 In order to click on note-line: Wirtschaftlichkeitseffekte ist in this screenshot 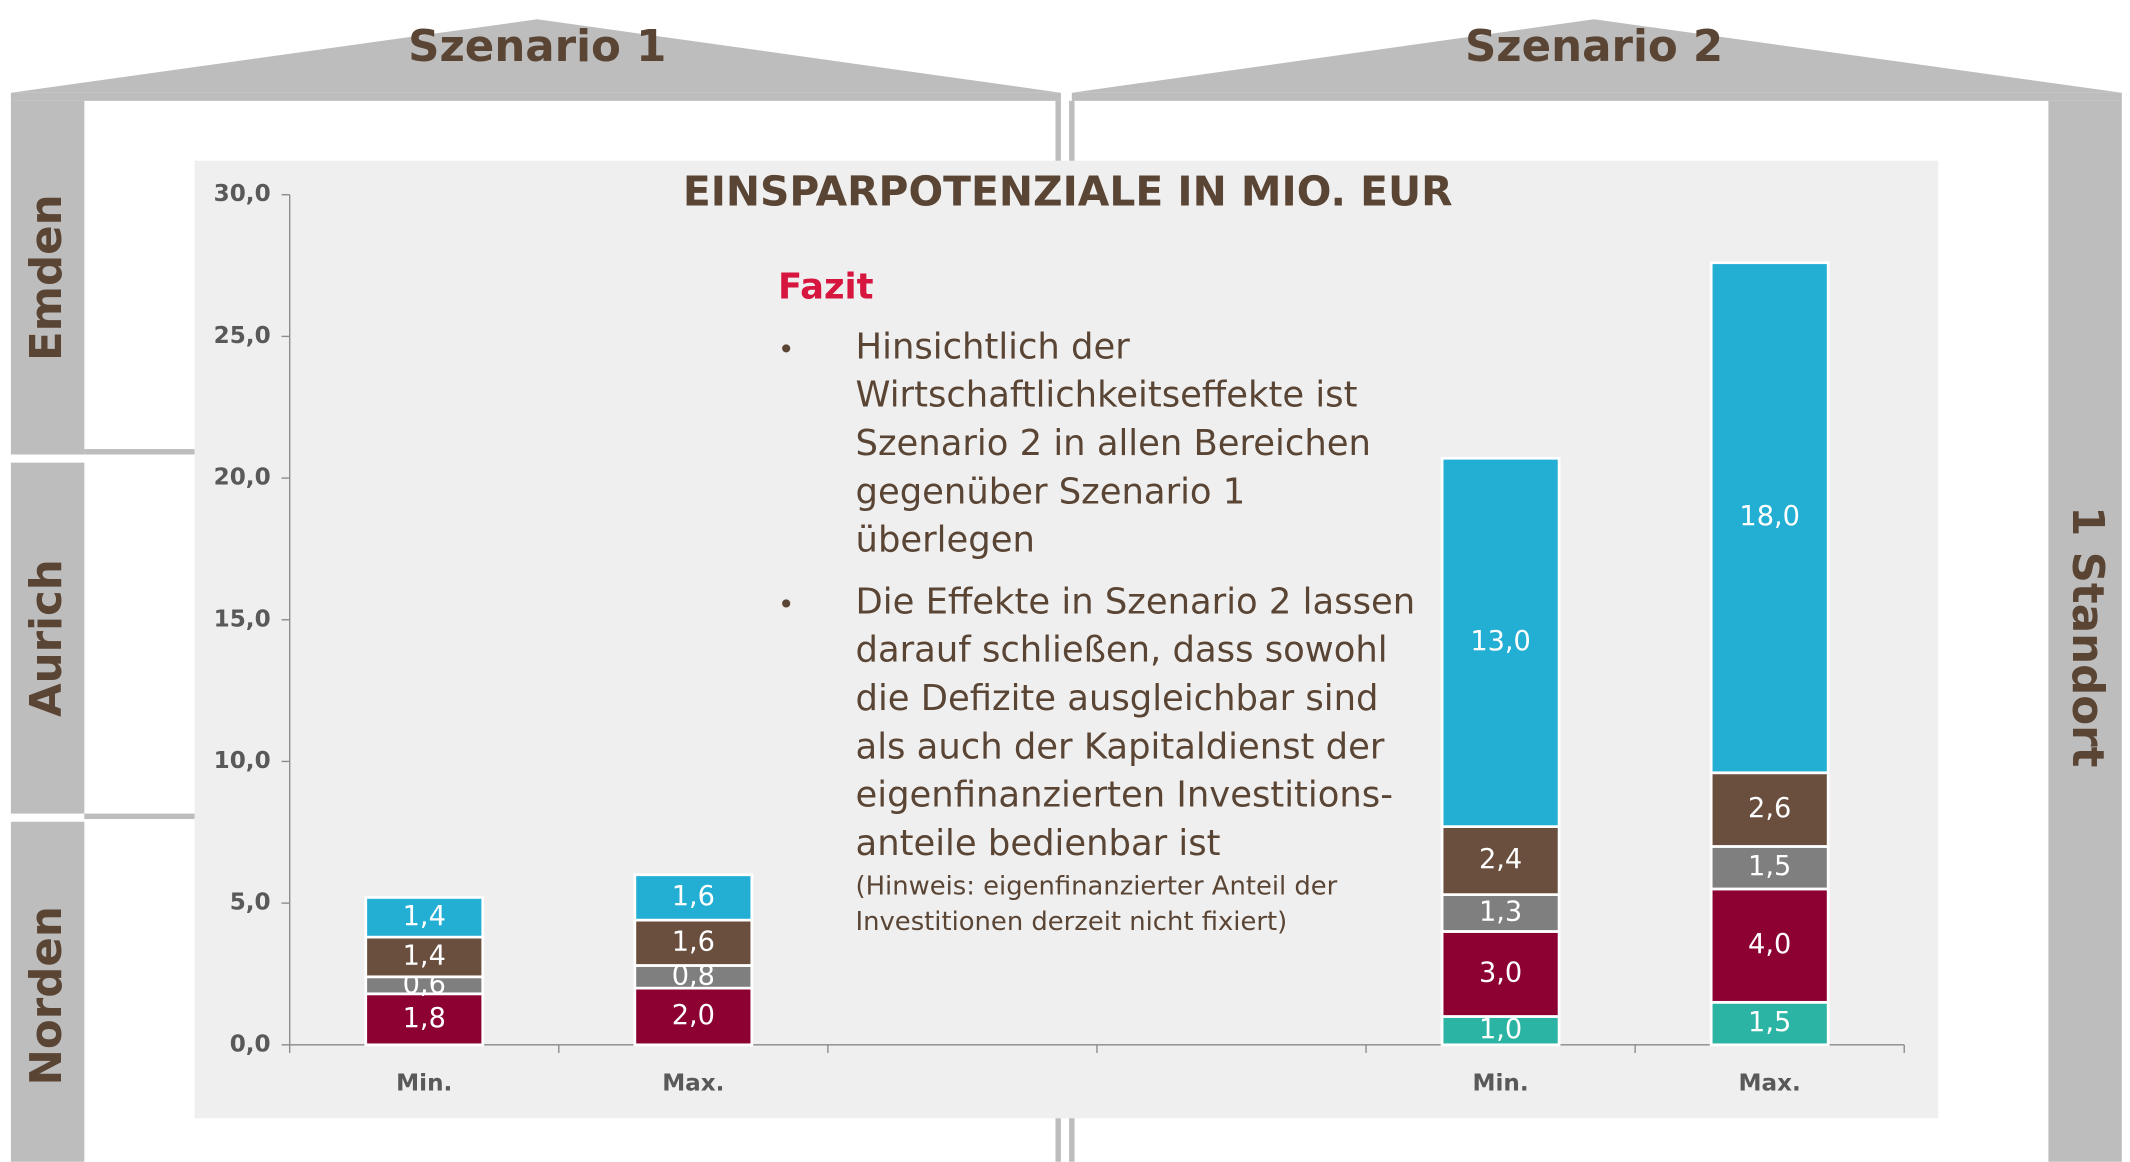, I will do `click(1107, 395)`.